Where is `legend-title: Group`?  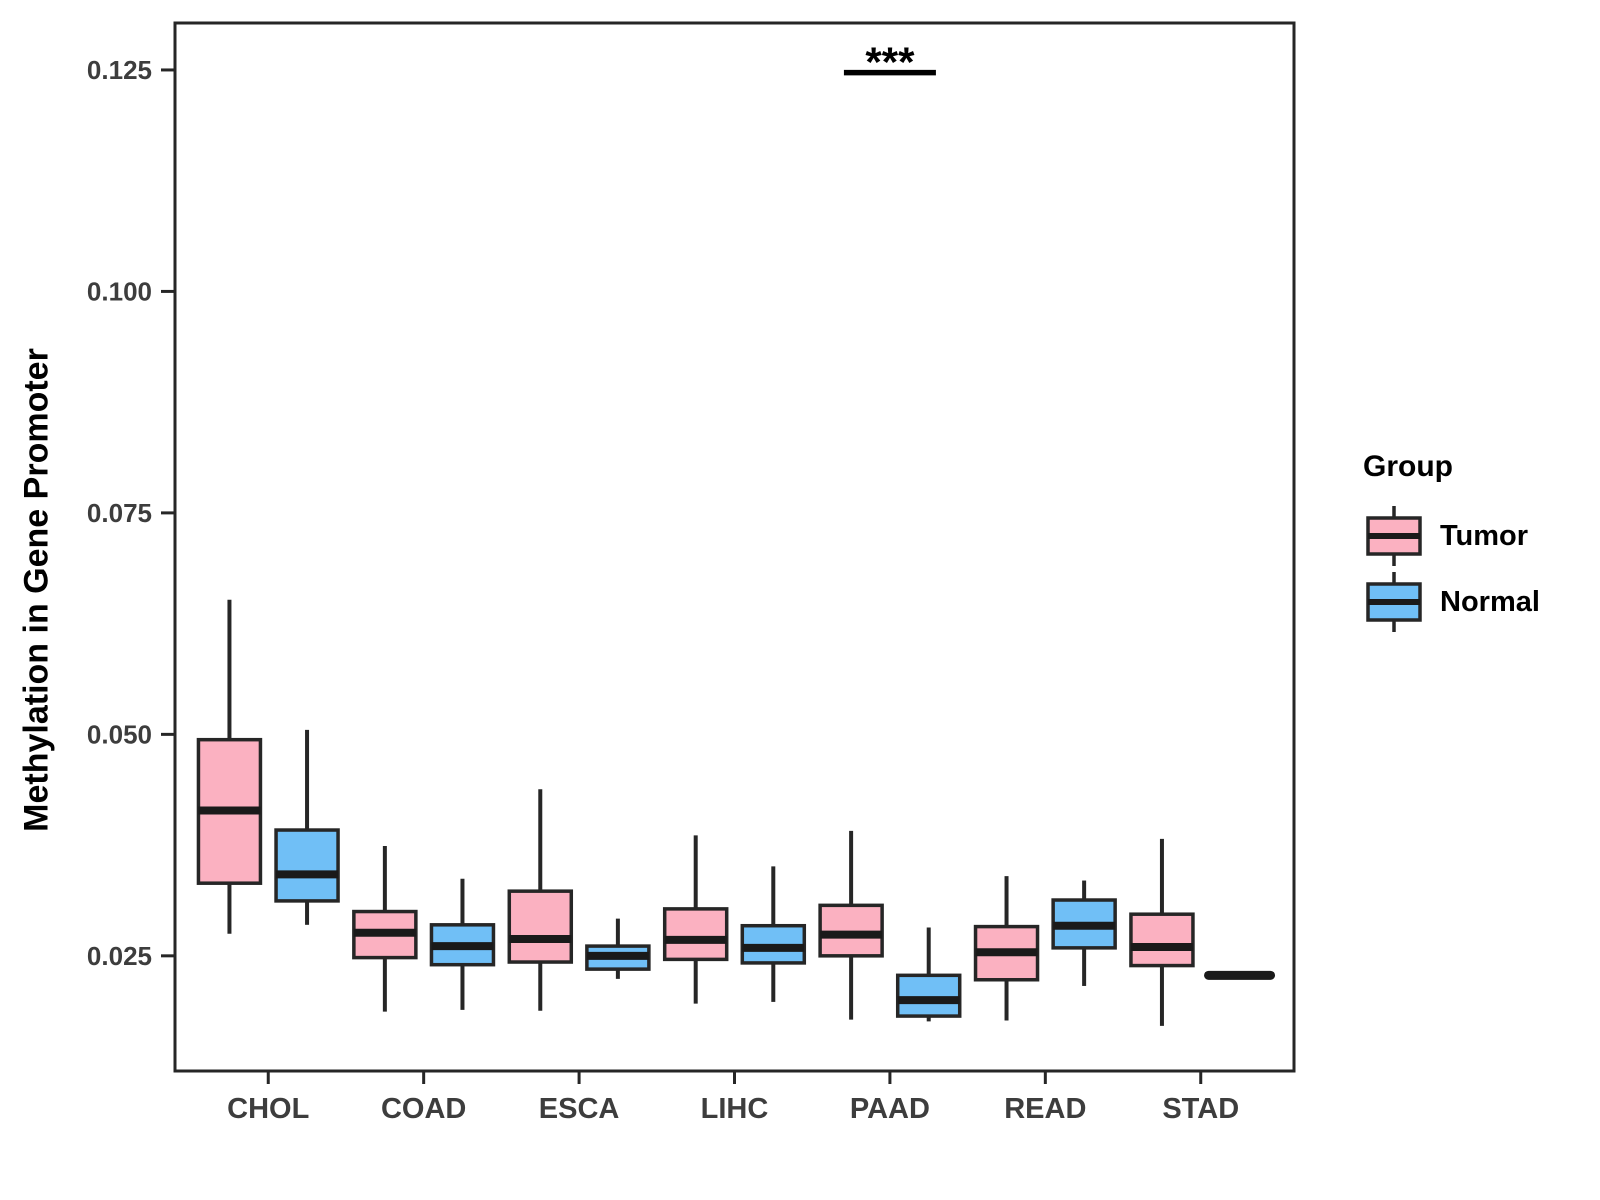
legend-title: Group is located at coordinates (1408, 466).